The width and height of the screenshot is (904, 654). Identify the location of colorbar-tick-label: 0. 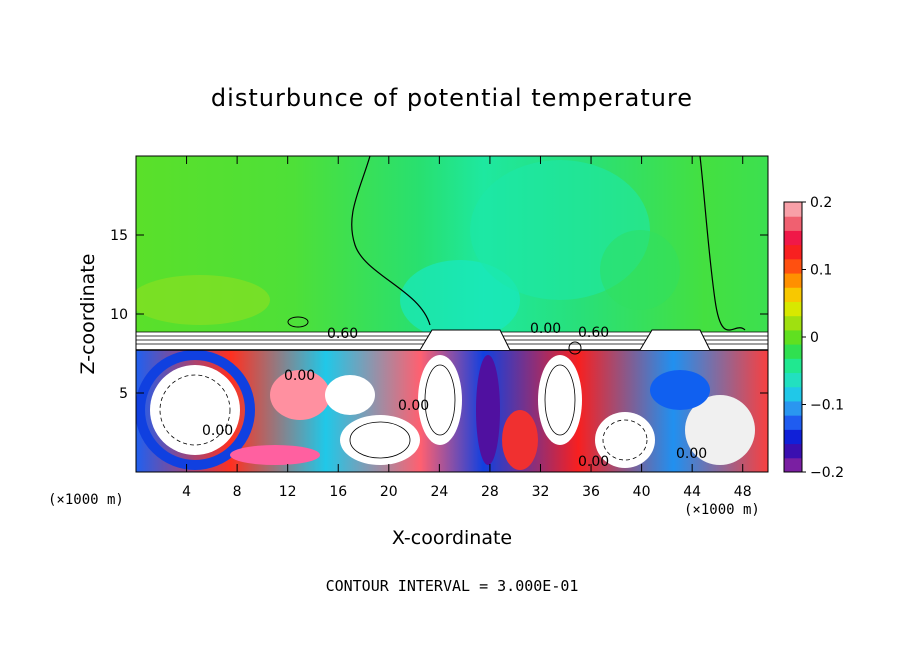
(814, 338).